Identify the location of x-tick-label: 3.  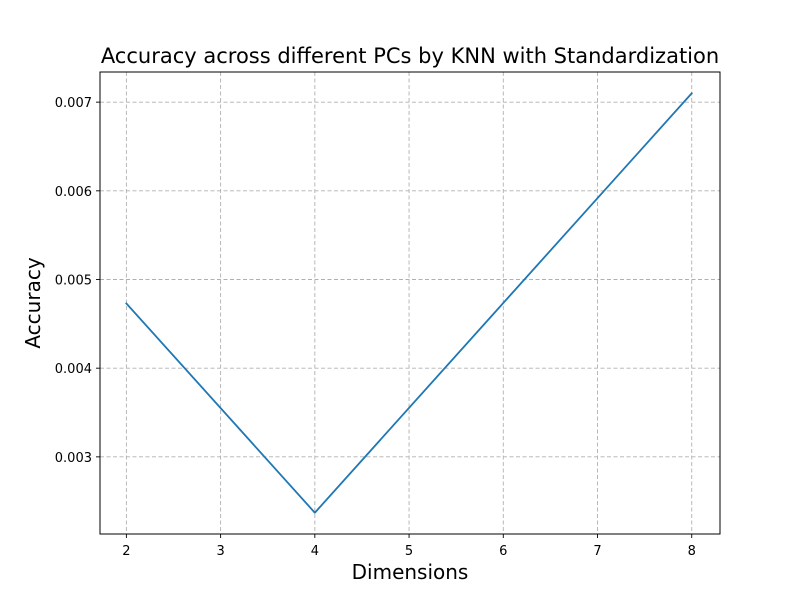
(220, 551).